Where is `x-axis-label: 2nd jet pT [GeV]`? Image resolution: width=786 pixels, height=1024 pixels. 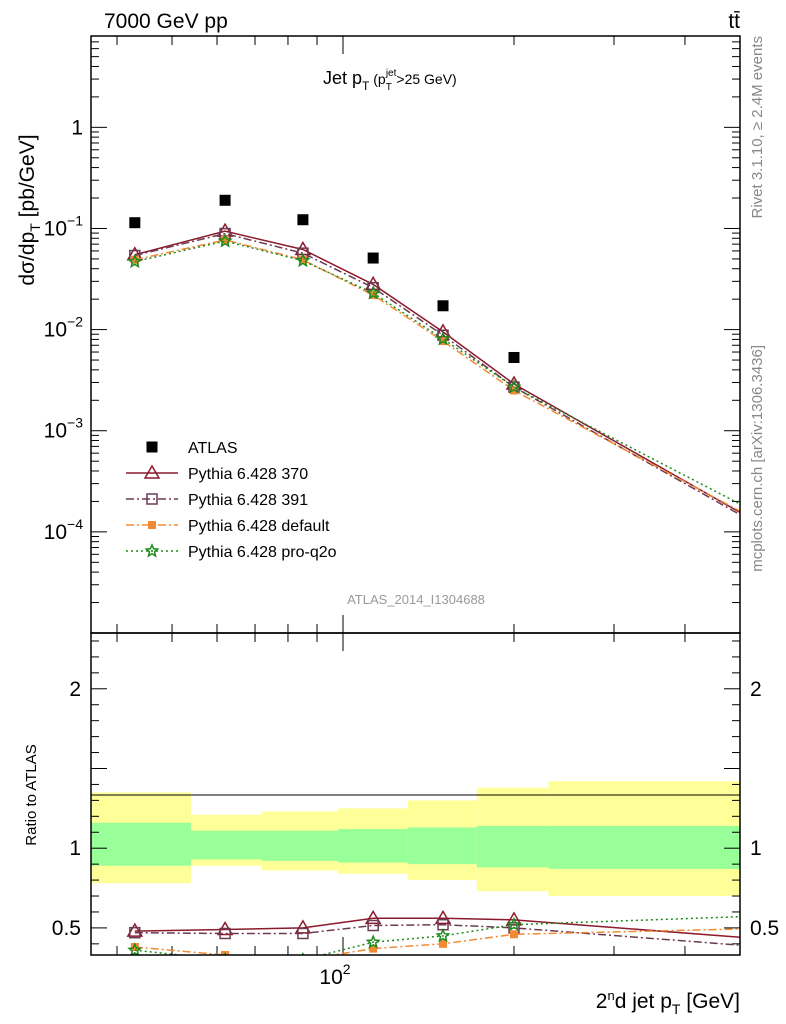 x-axis-label: 2nd jet pT [GeV] is located at coordinates (668, 1002).